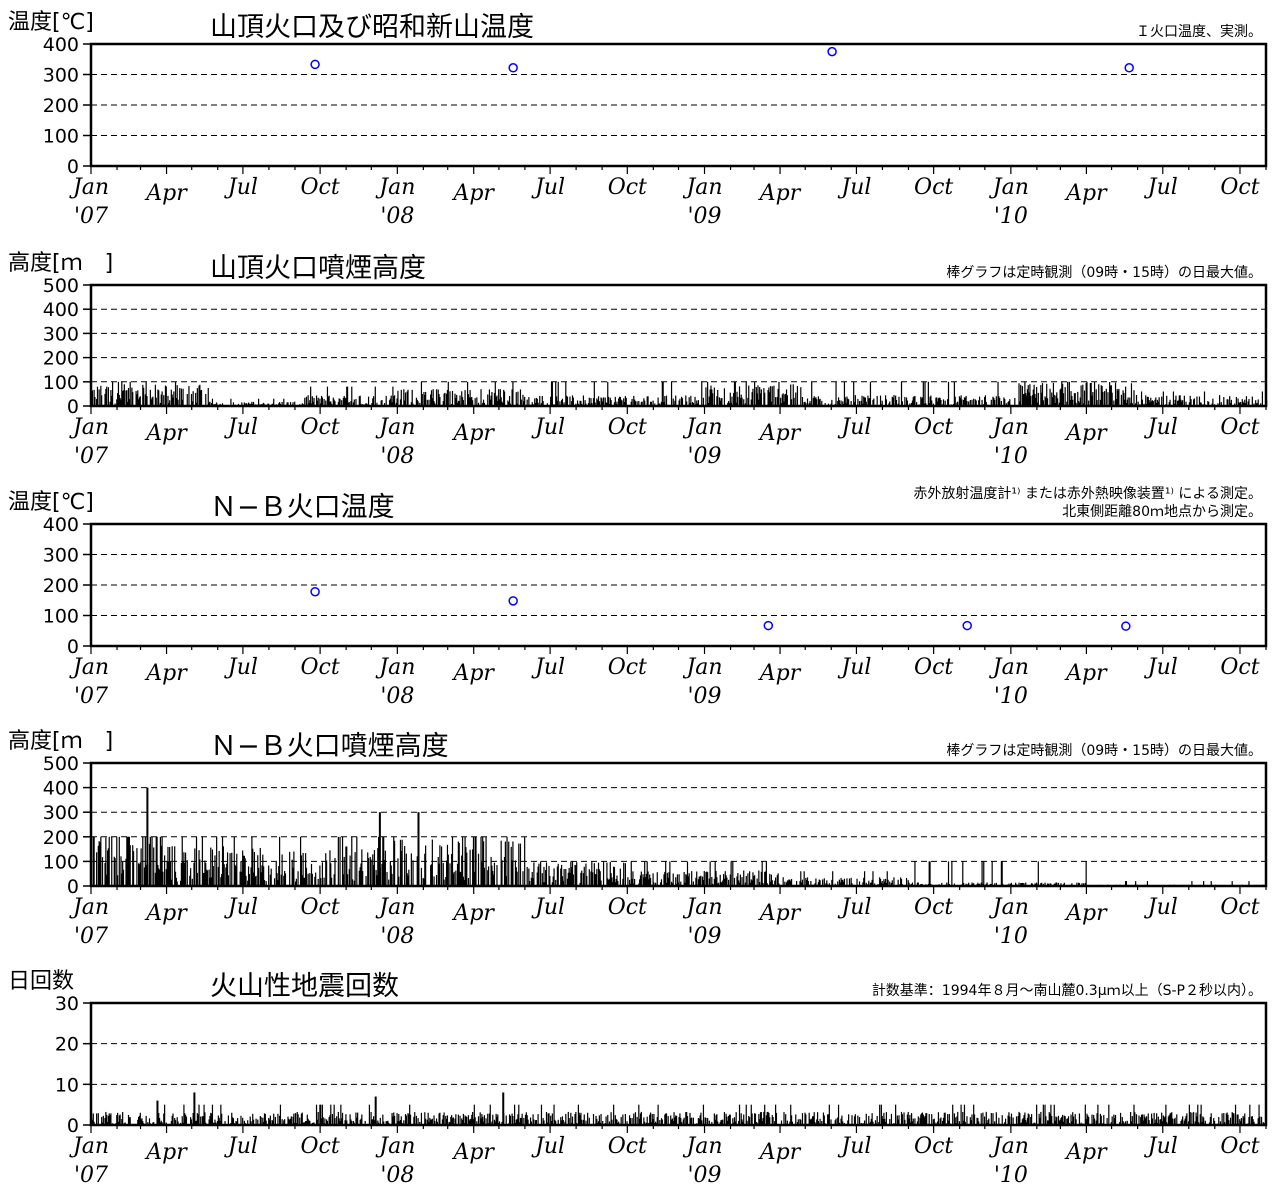  Describe the element at coordinates (702, 187) in the screenshot. I see `x-tick-label: Jan` at that location.